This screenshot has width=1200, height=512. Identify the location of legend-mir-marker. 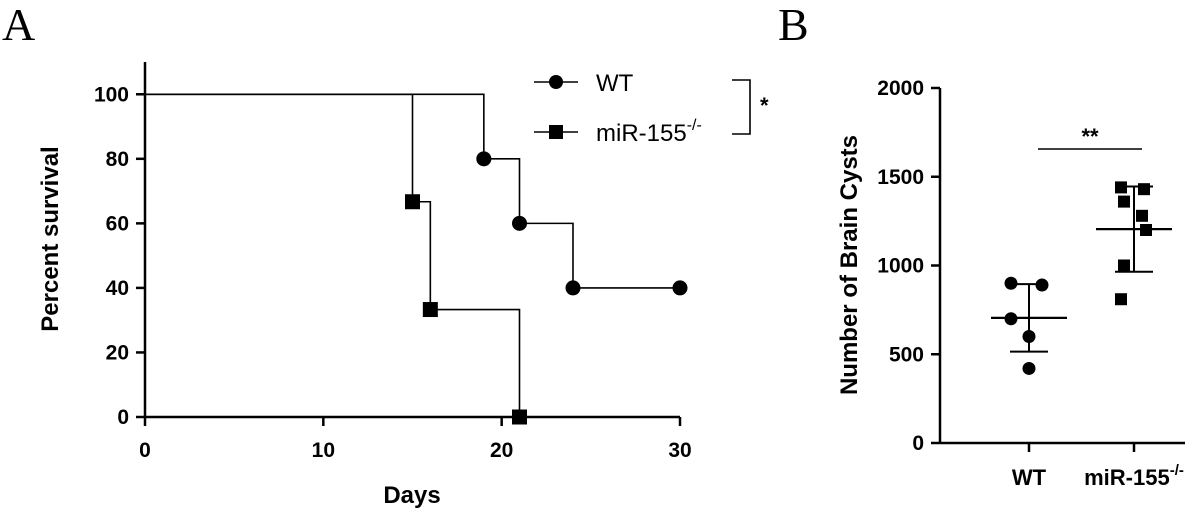
(556, 132).